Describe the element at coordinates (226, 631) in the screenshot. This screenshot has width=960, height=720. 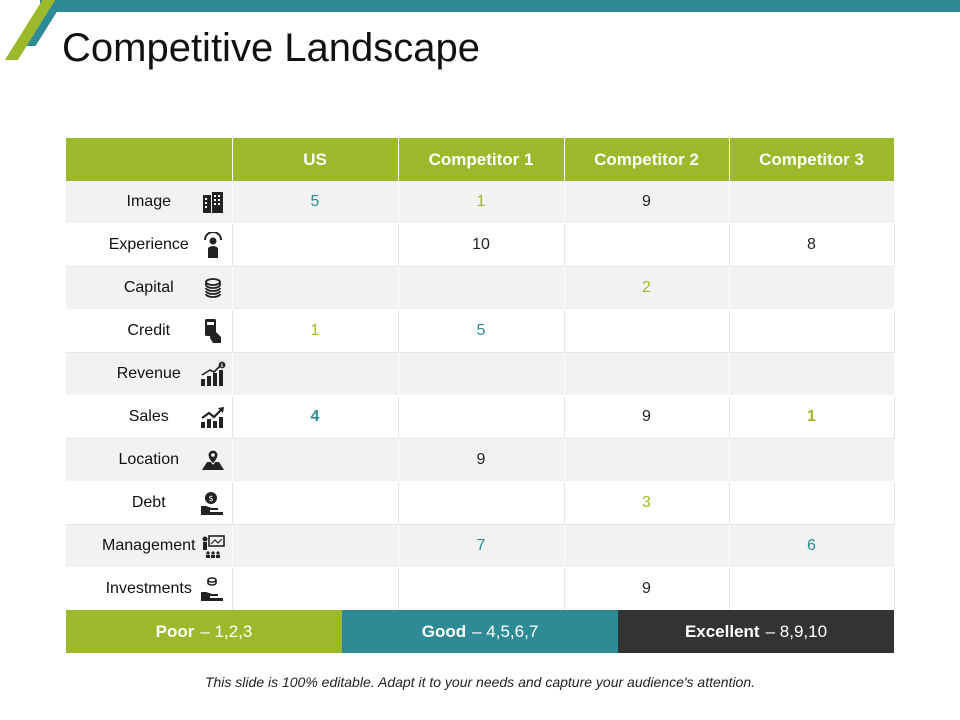
I see `legend-poor-range: – 1,2,3` at that location.